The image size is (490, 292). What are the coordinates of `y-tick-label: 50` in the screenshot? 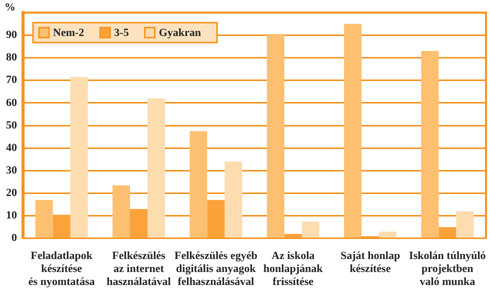 It's located at (12, 125).